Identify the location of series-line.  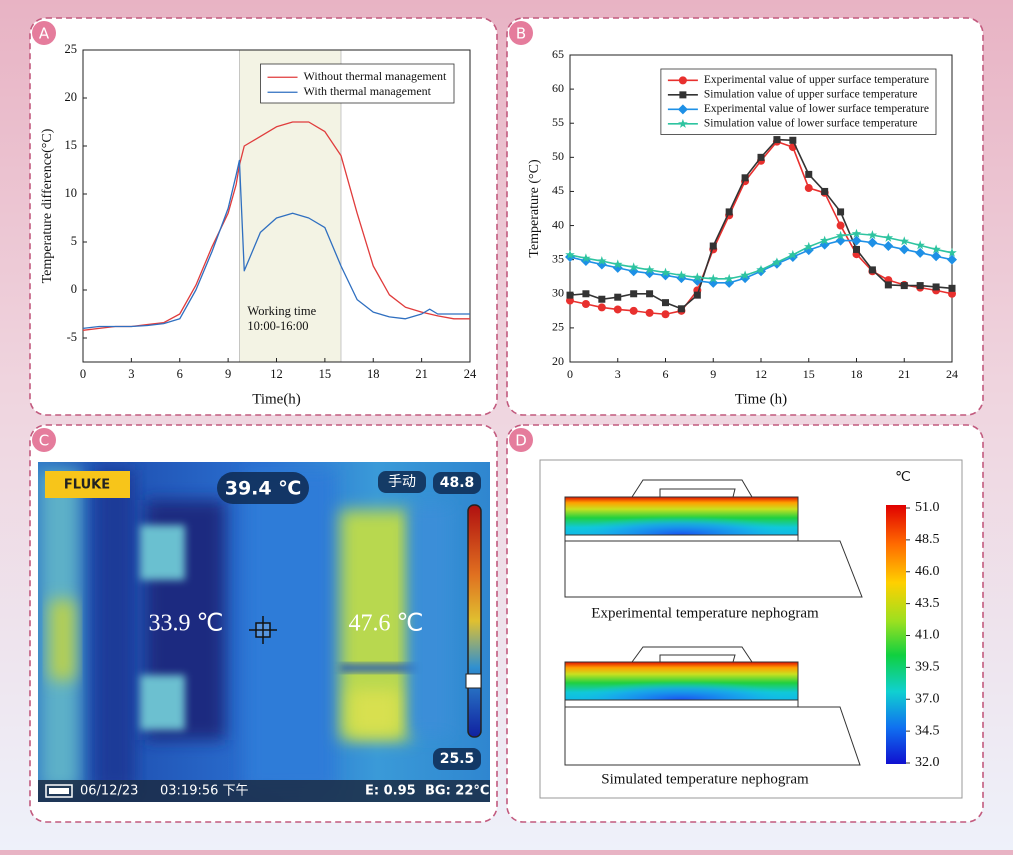
(276, 244).